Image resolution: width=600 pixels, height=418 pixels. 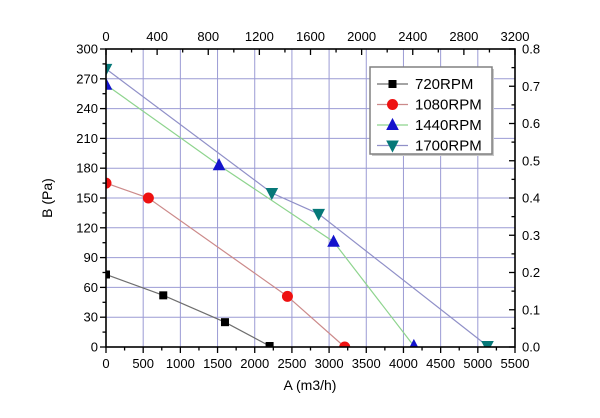 What do you see at coordinates (91, 257) in the screenshot?
I see `y-left-tick-label: 90` at bounding box center [91, 257].